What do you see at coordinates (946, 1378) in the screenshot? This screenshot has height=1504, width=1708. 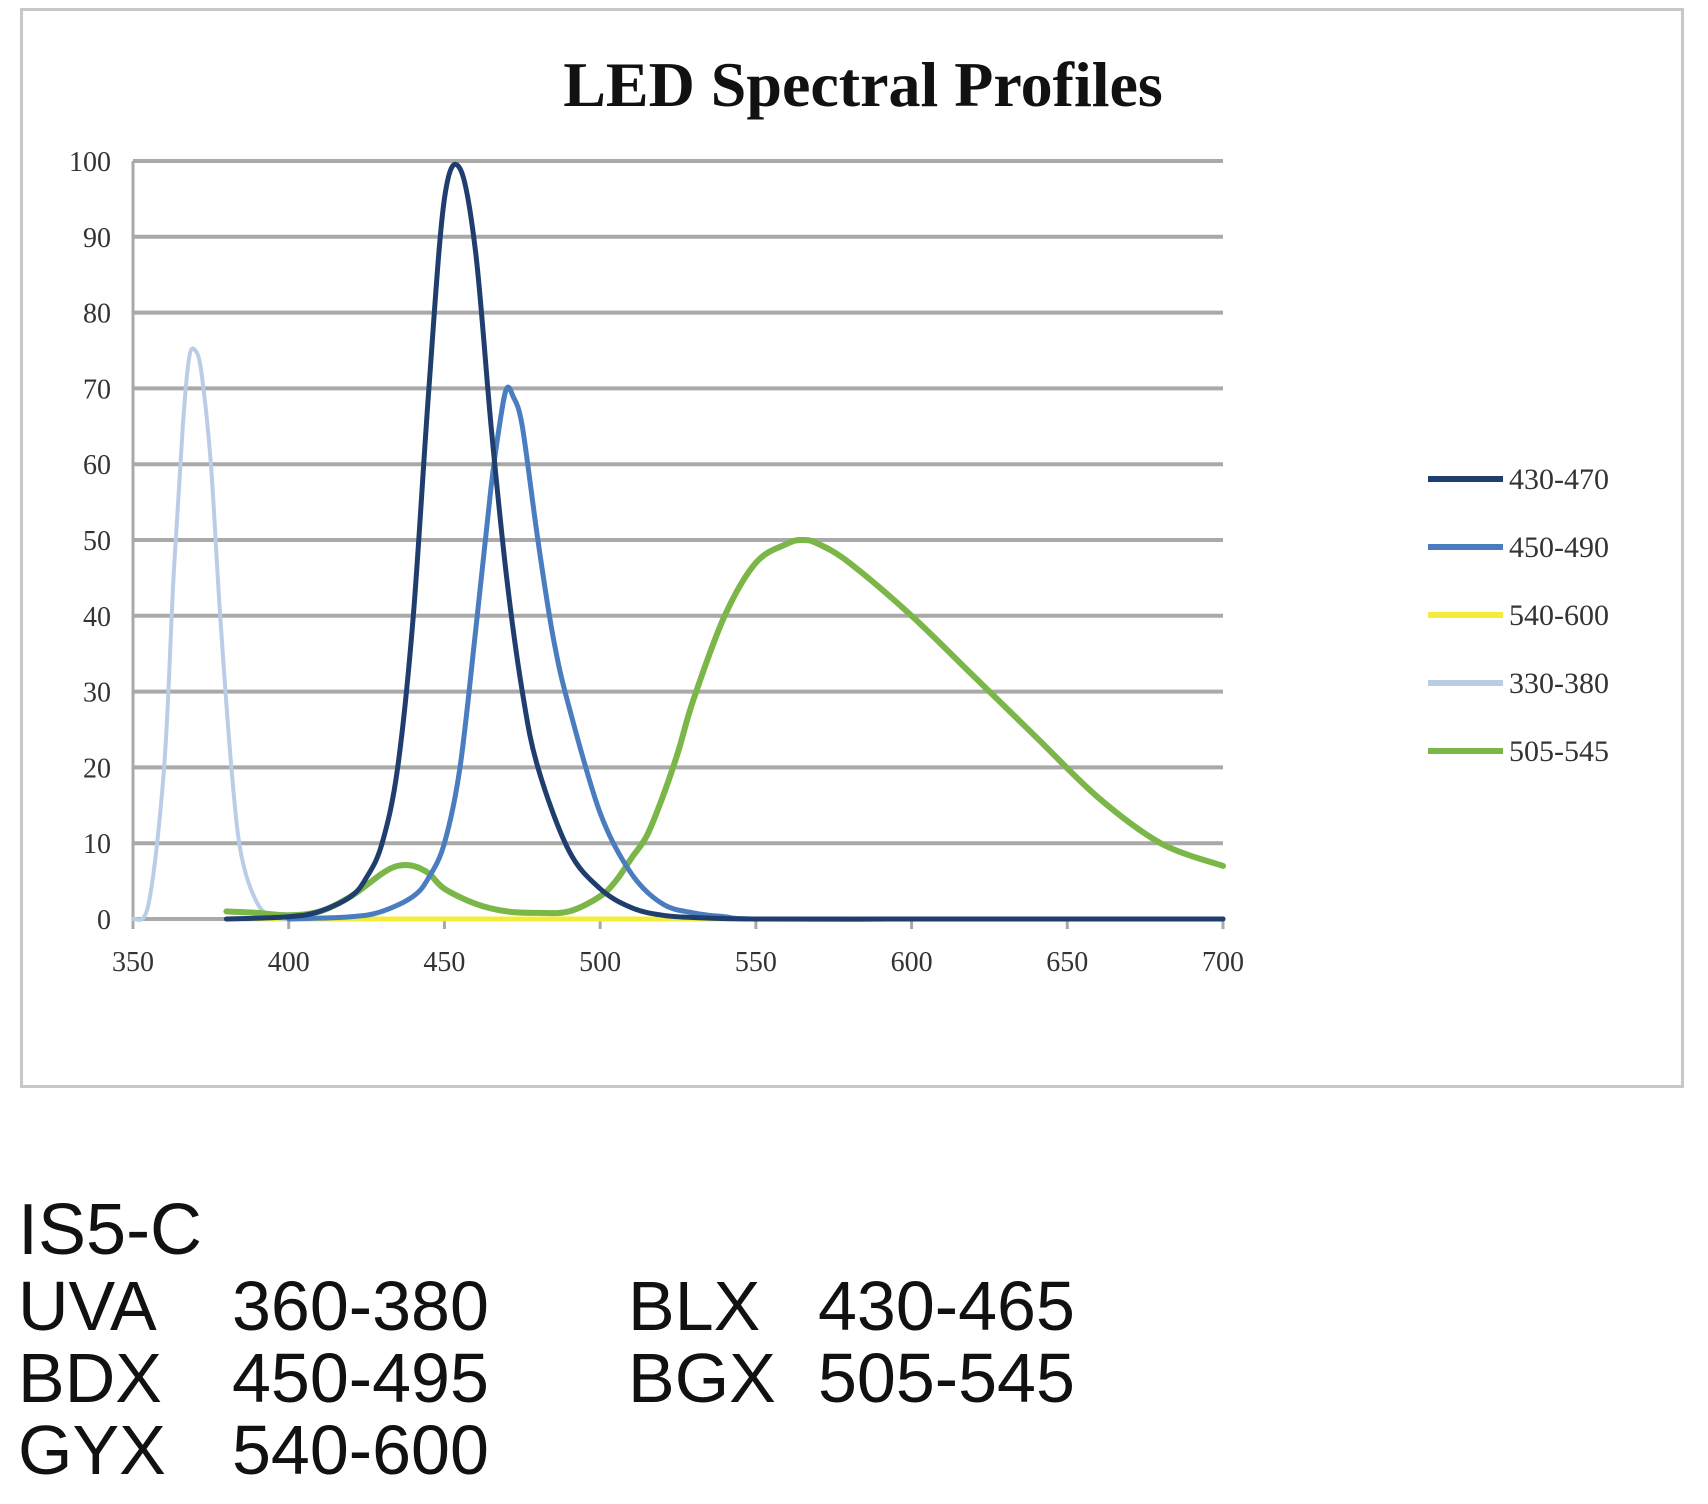 I see `spec-value: 505-545` at bounding box center [946, 1378].